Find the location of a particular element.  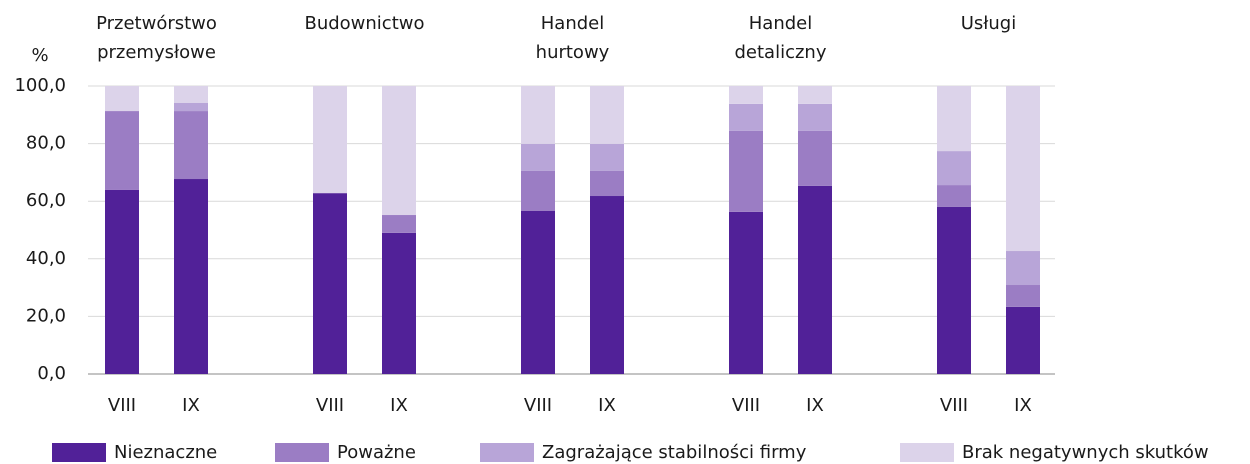

legend-label: Brak negatywnych skutków is located at coordinates (1085, 452).